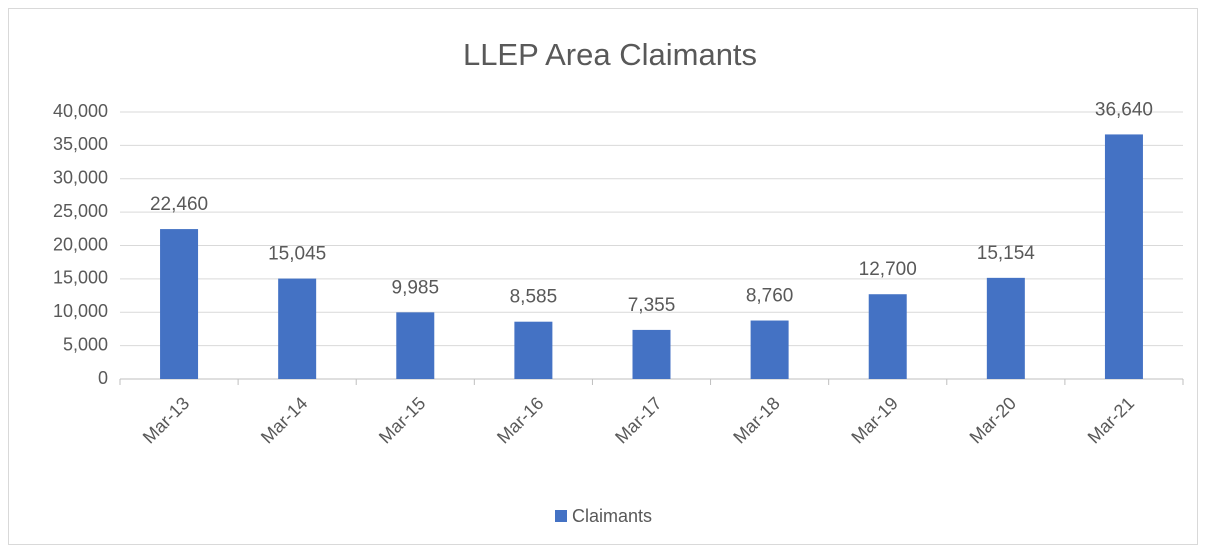 Image resolution: width=1206 pixels, height=550 pixels. Describe the element at coordinates (80, 311) in the screenshot. I see `y-tick-label: 10,000` at that location.